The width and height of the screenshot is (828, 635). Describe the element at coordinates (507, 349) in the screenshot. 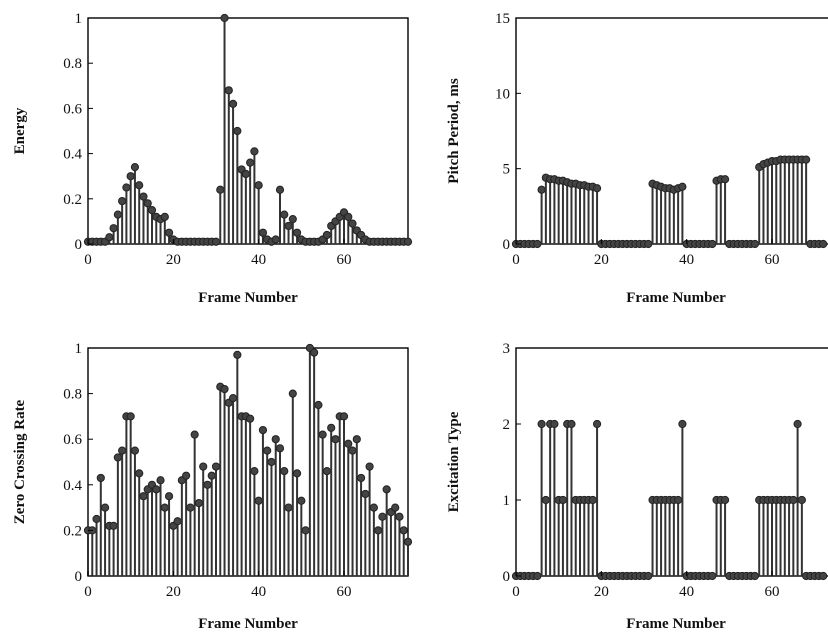

I see `y-tick-label: 3` at that location.